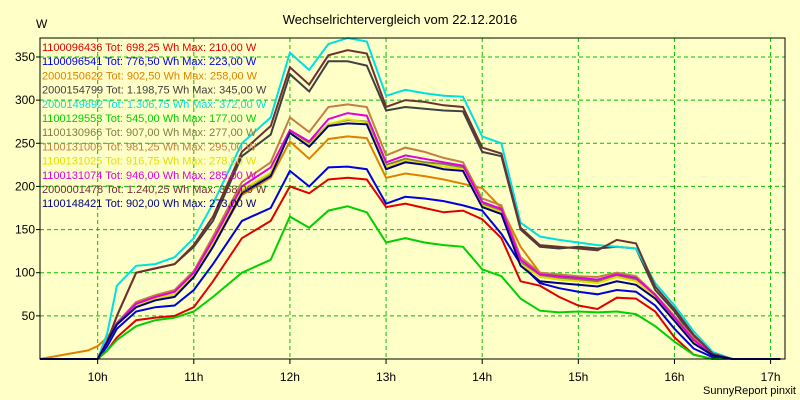 Image resolution: width=800 pixels, height=400 pixels. I want to click on legend-entry: 1100131006 Tot: 981,25 Wh Max: 295,00 W, so click(149, 147).